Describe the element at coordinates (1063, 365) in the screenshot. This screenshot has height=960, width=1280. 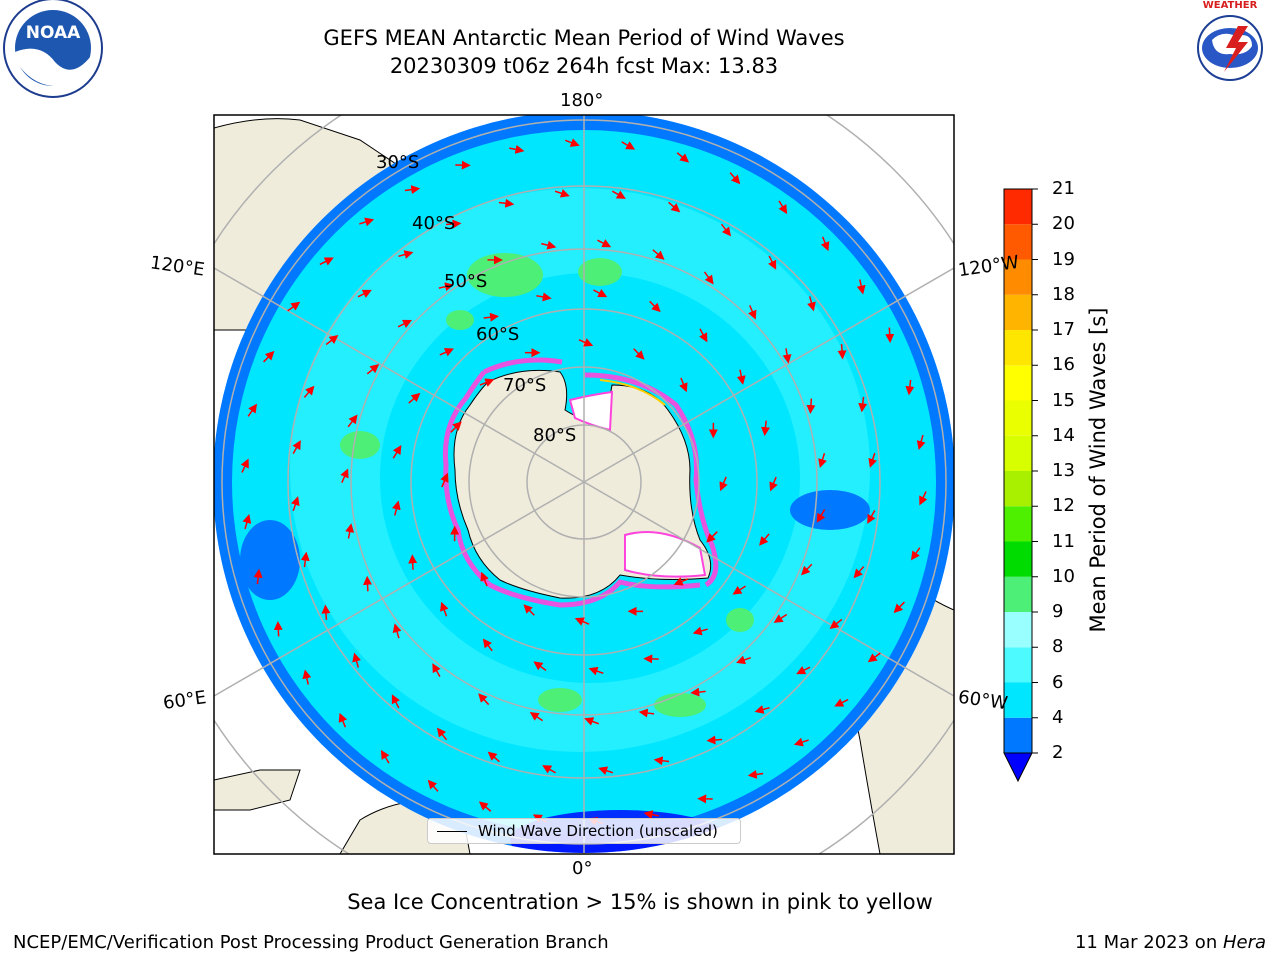
I see `colorbar-tick-label: 16` at that location.